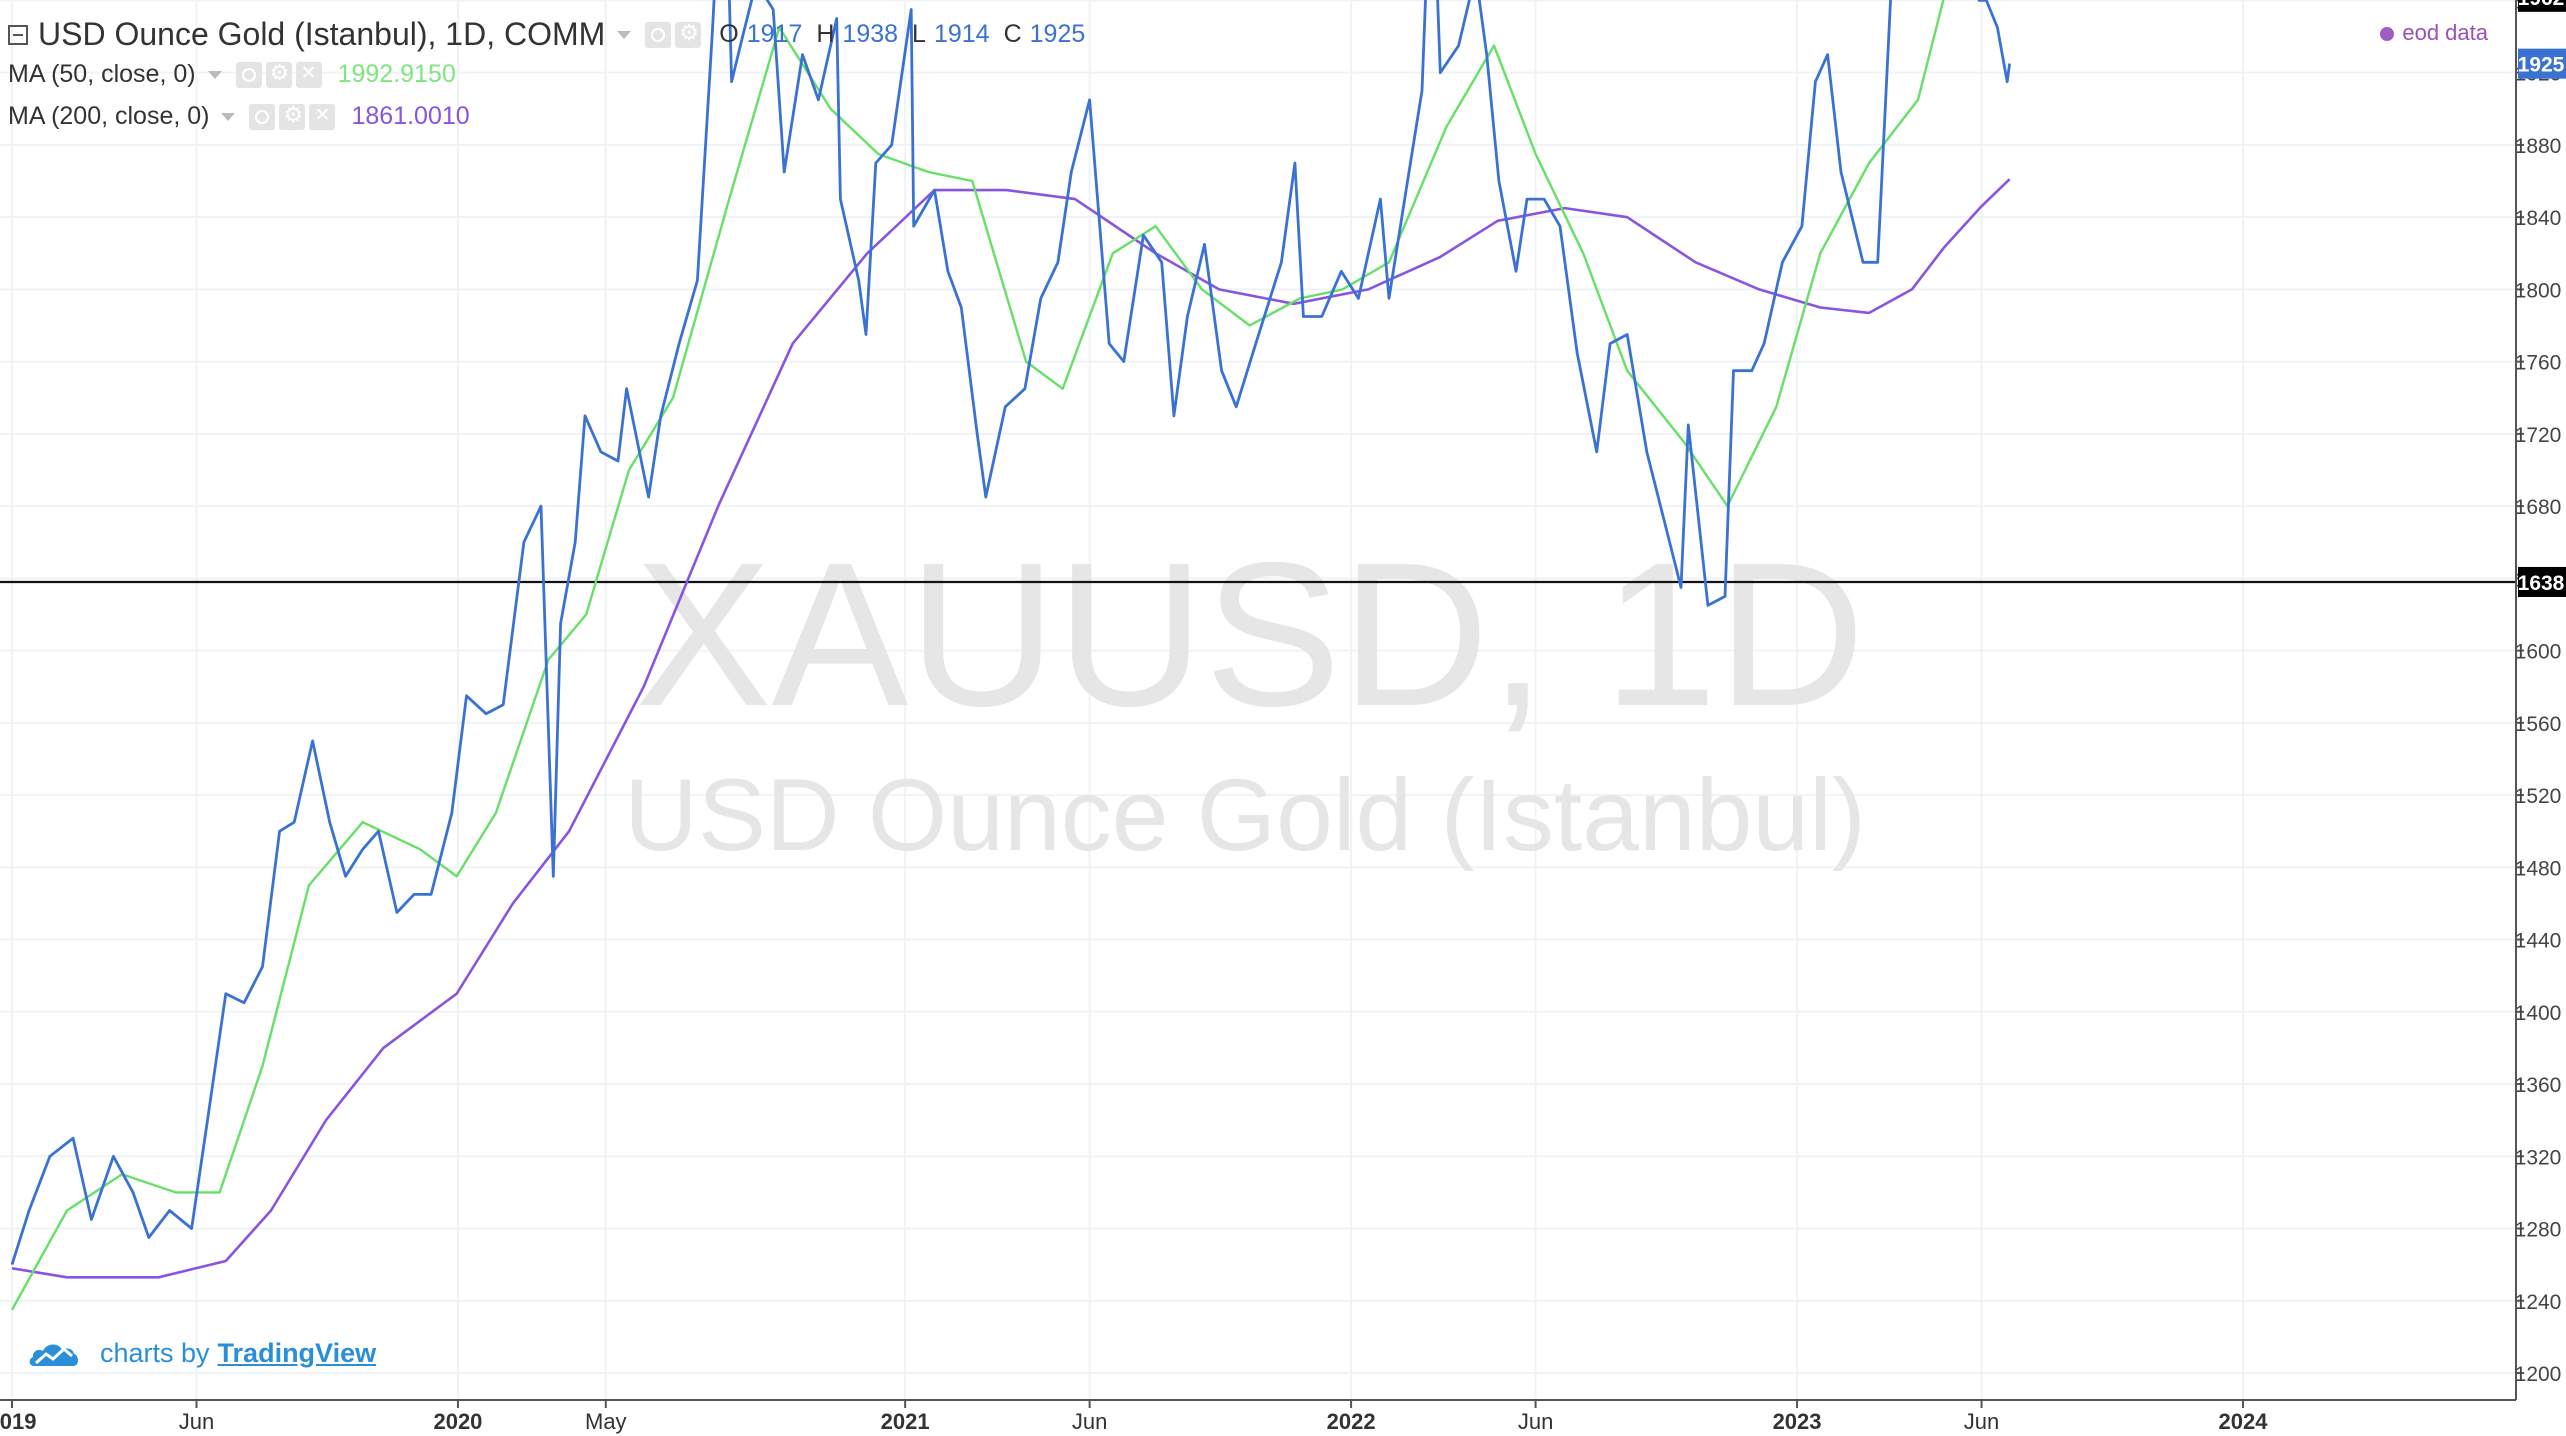  Describe the element at coordinates (606, 1421) in the screenshot. I see `x-tick-label: May` at that location.